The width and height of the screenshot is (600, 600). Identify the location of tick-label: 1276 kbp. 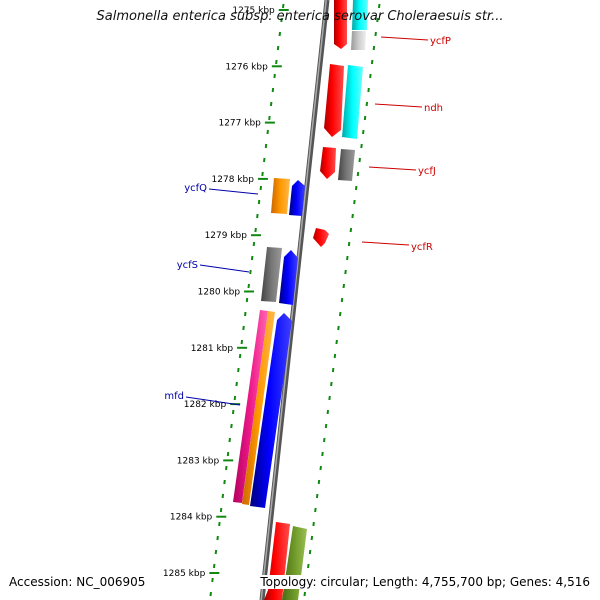
(246, 67).